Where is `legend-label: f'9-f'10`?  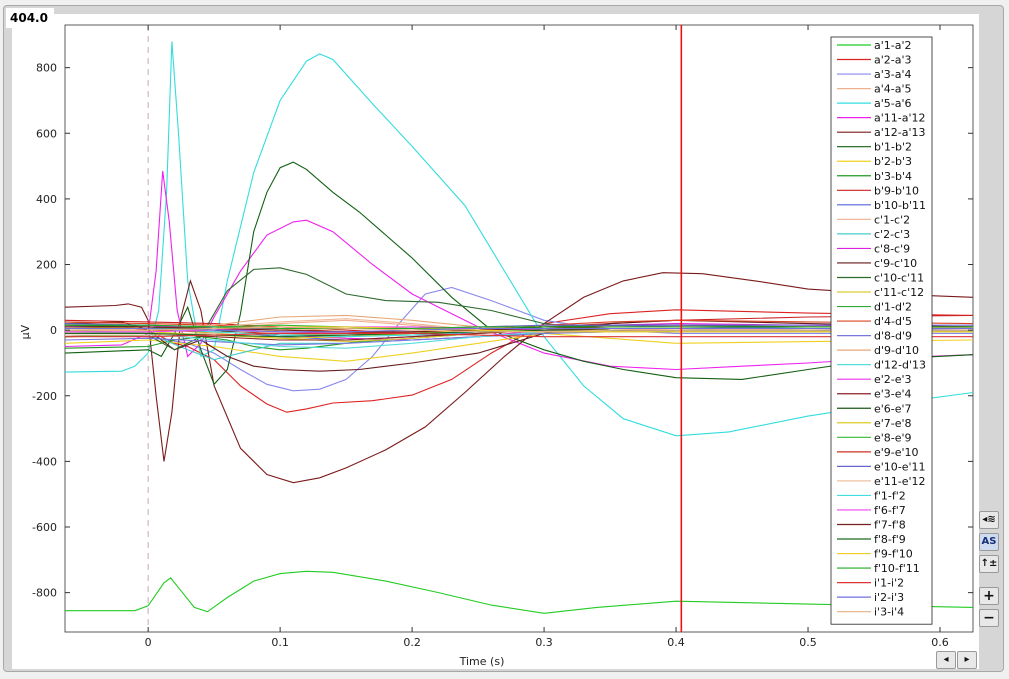 legend-label: f'9-f'10 is located at coordinates (893, 554).